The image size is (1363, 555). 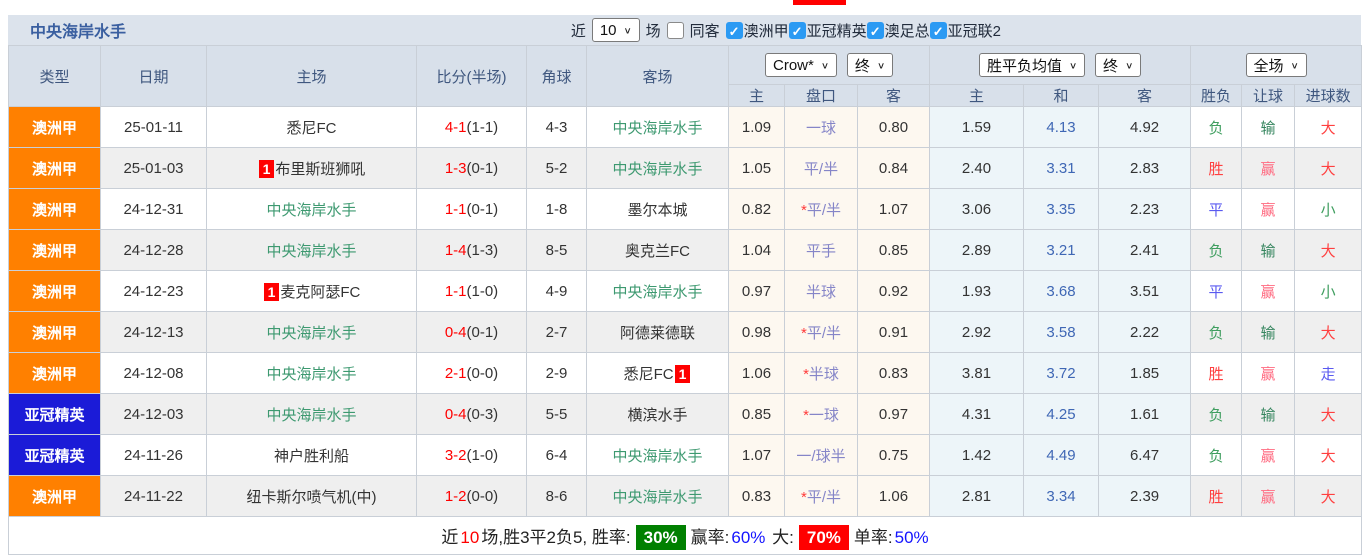 I want to click on team-header-bar: 中央海岸水手 近 10 ∨ 场 同客 ✓ 澳洲甲 ✓ 亚冠精英 ✓ 澳足总 ✓ 亚冠联2, so click(x=684, y=30).